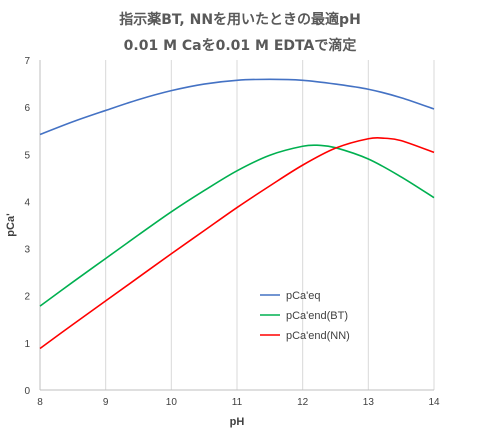 This screenshot has width=480, height=442. What do you see at coordinates (106, 402) in the screenshot?
I see `x-tick-label: 9` at bounding box center [106, 402].